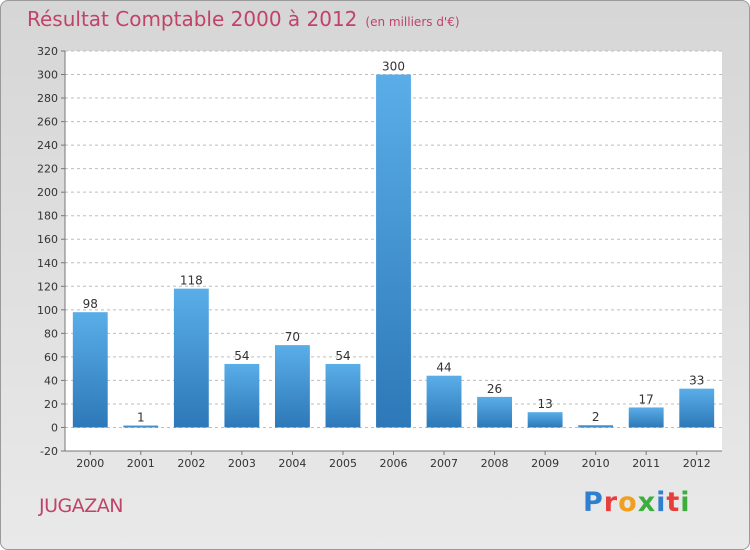  Describe the element at coordinates (90, 304) in the screenshot. I see `value-label-2000: 98` at that location.